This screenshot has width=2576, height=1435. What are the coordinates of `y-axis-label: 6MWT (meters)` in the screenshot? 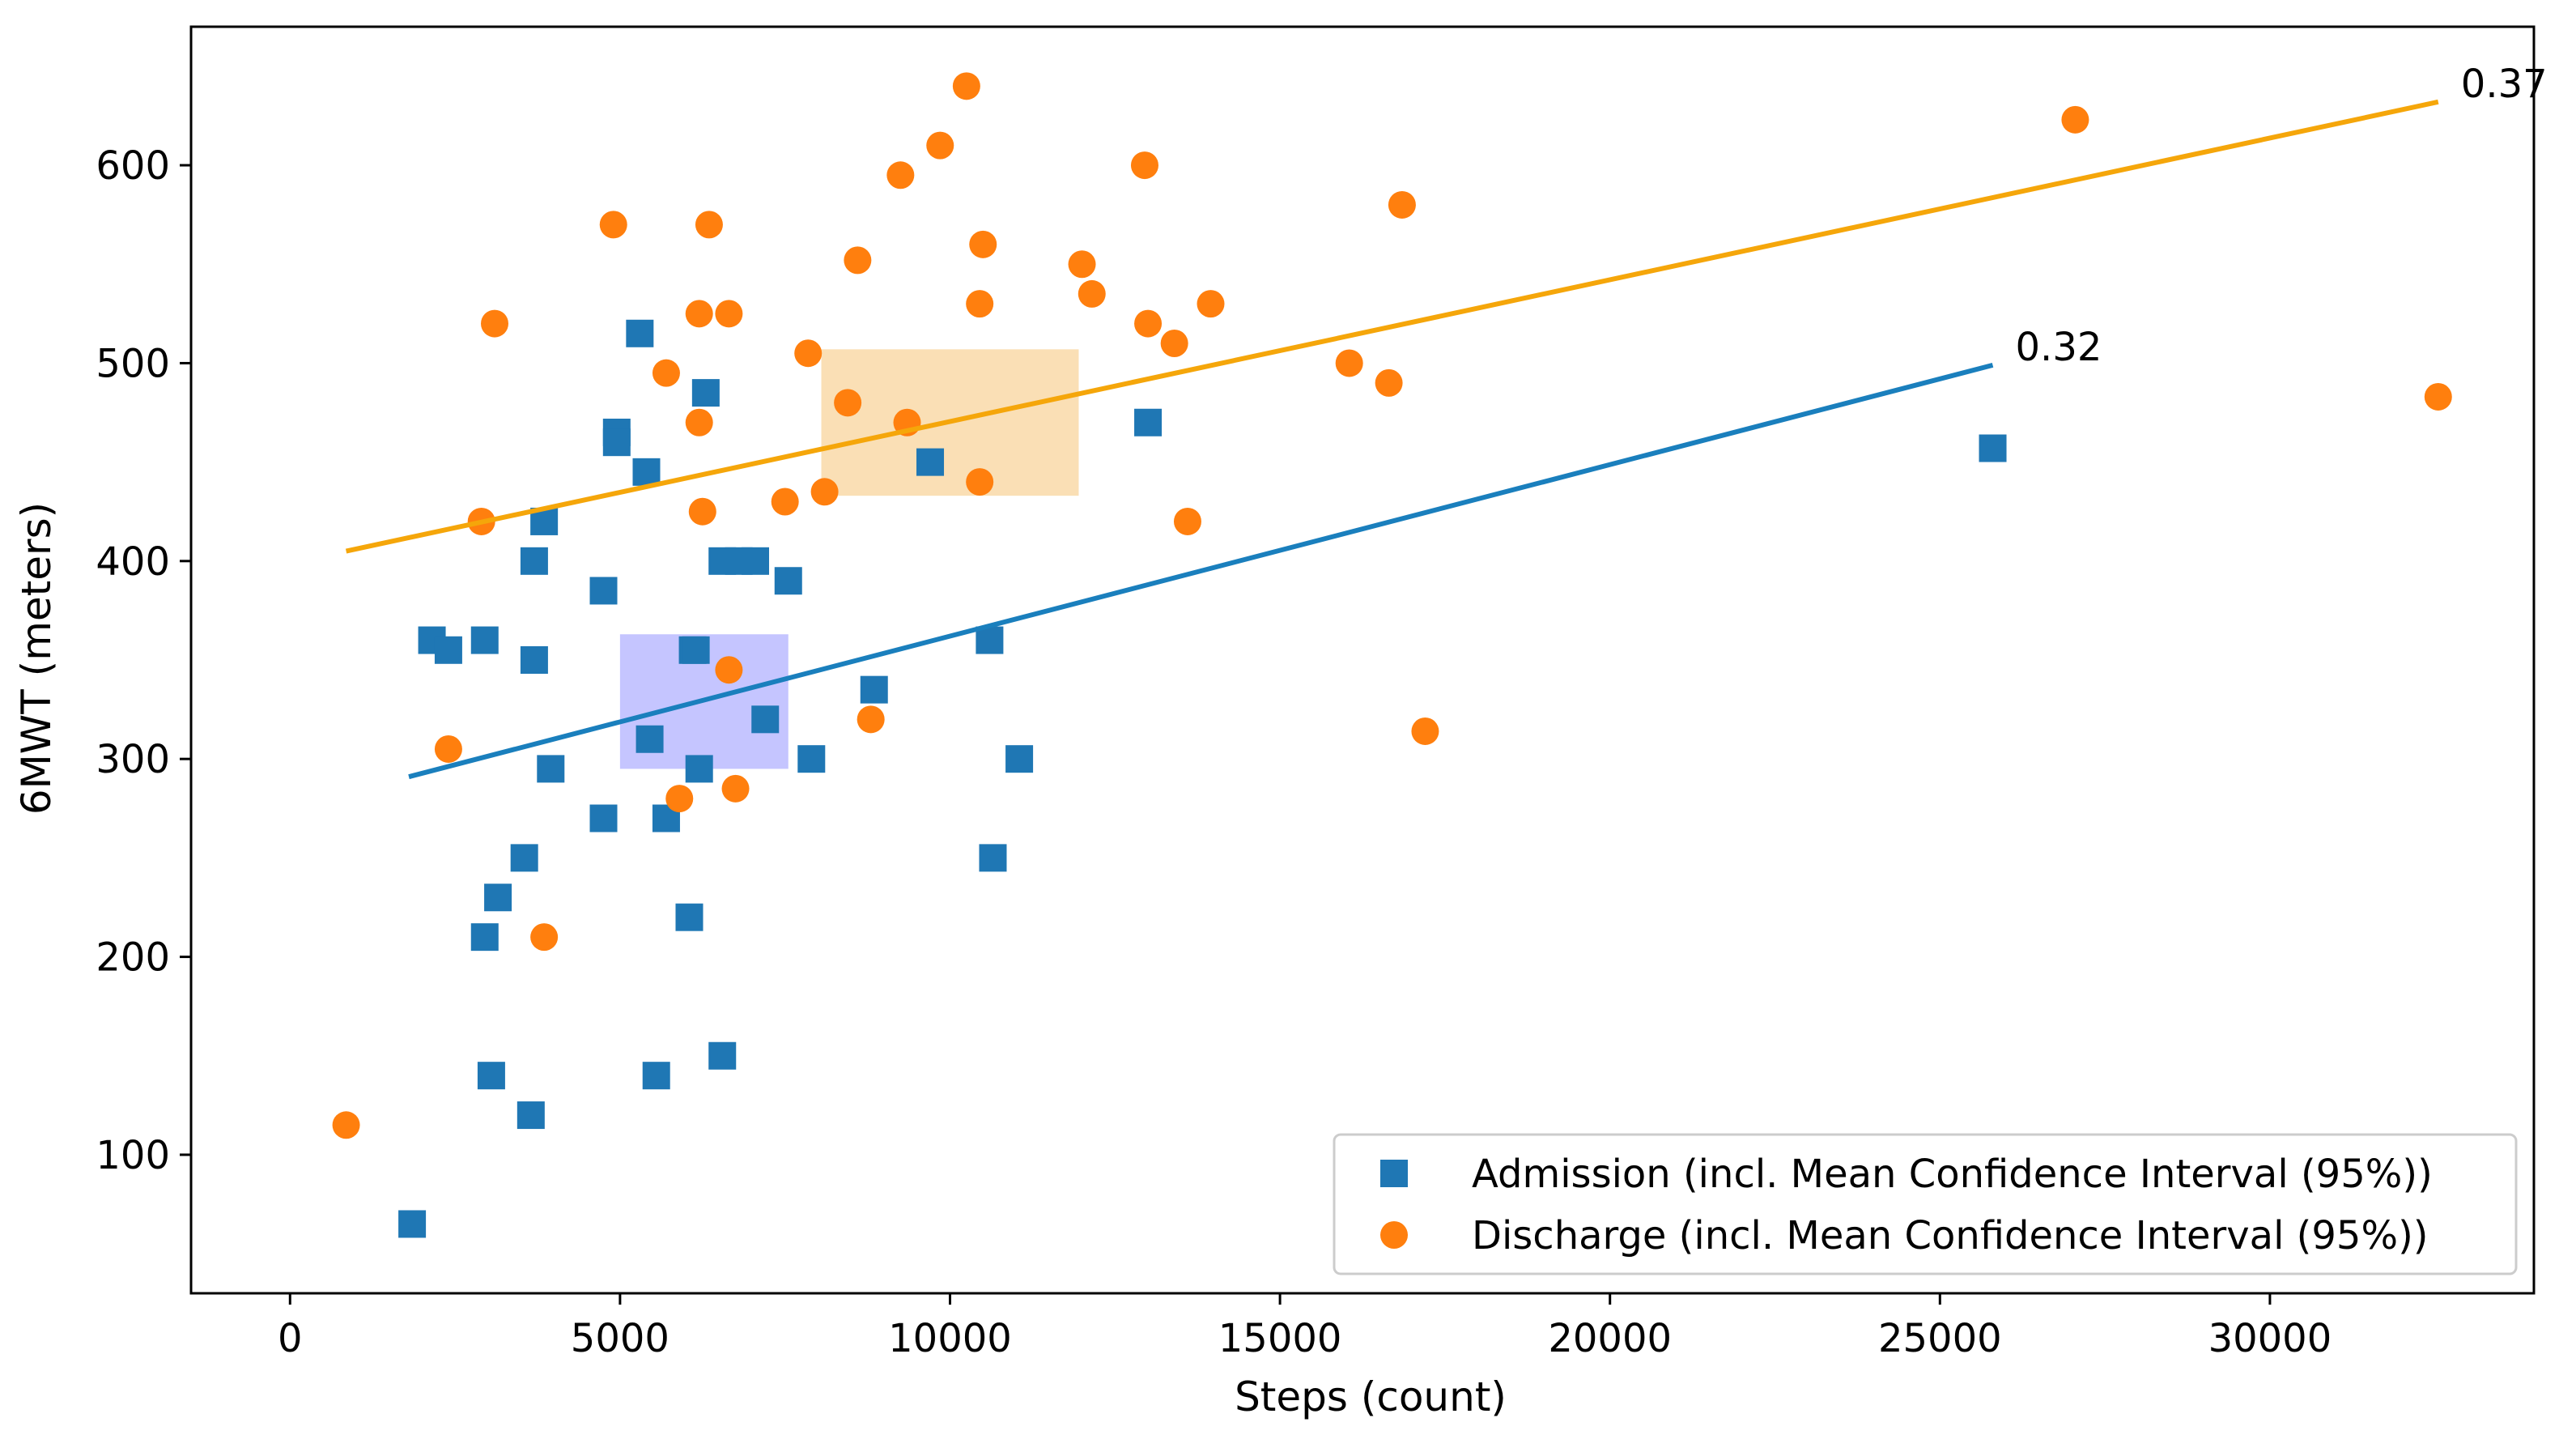 It's located at (36, 658).